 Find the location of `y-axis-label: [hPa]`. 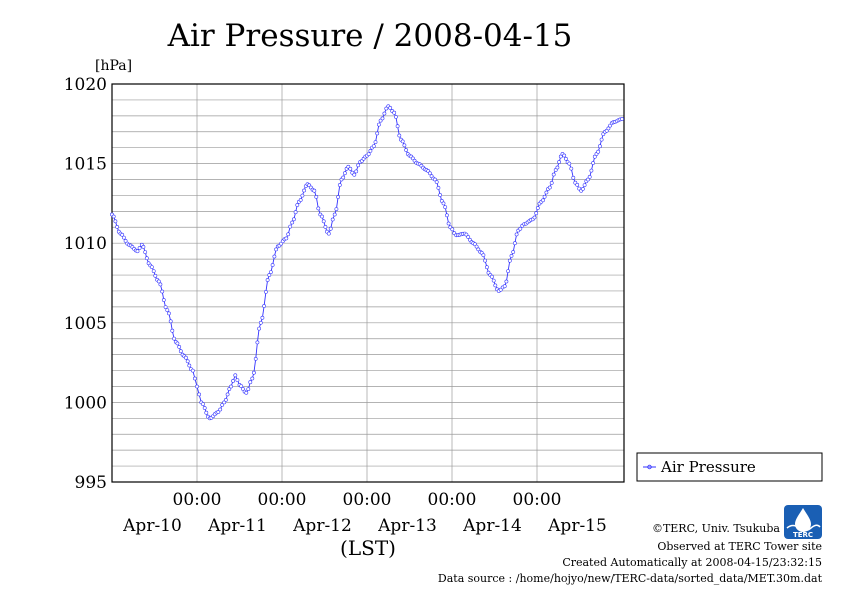

y-axis-label: [hPa] is located at coordinates (113, 66).